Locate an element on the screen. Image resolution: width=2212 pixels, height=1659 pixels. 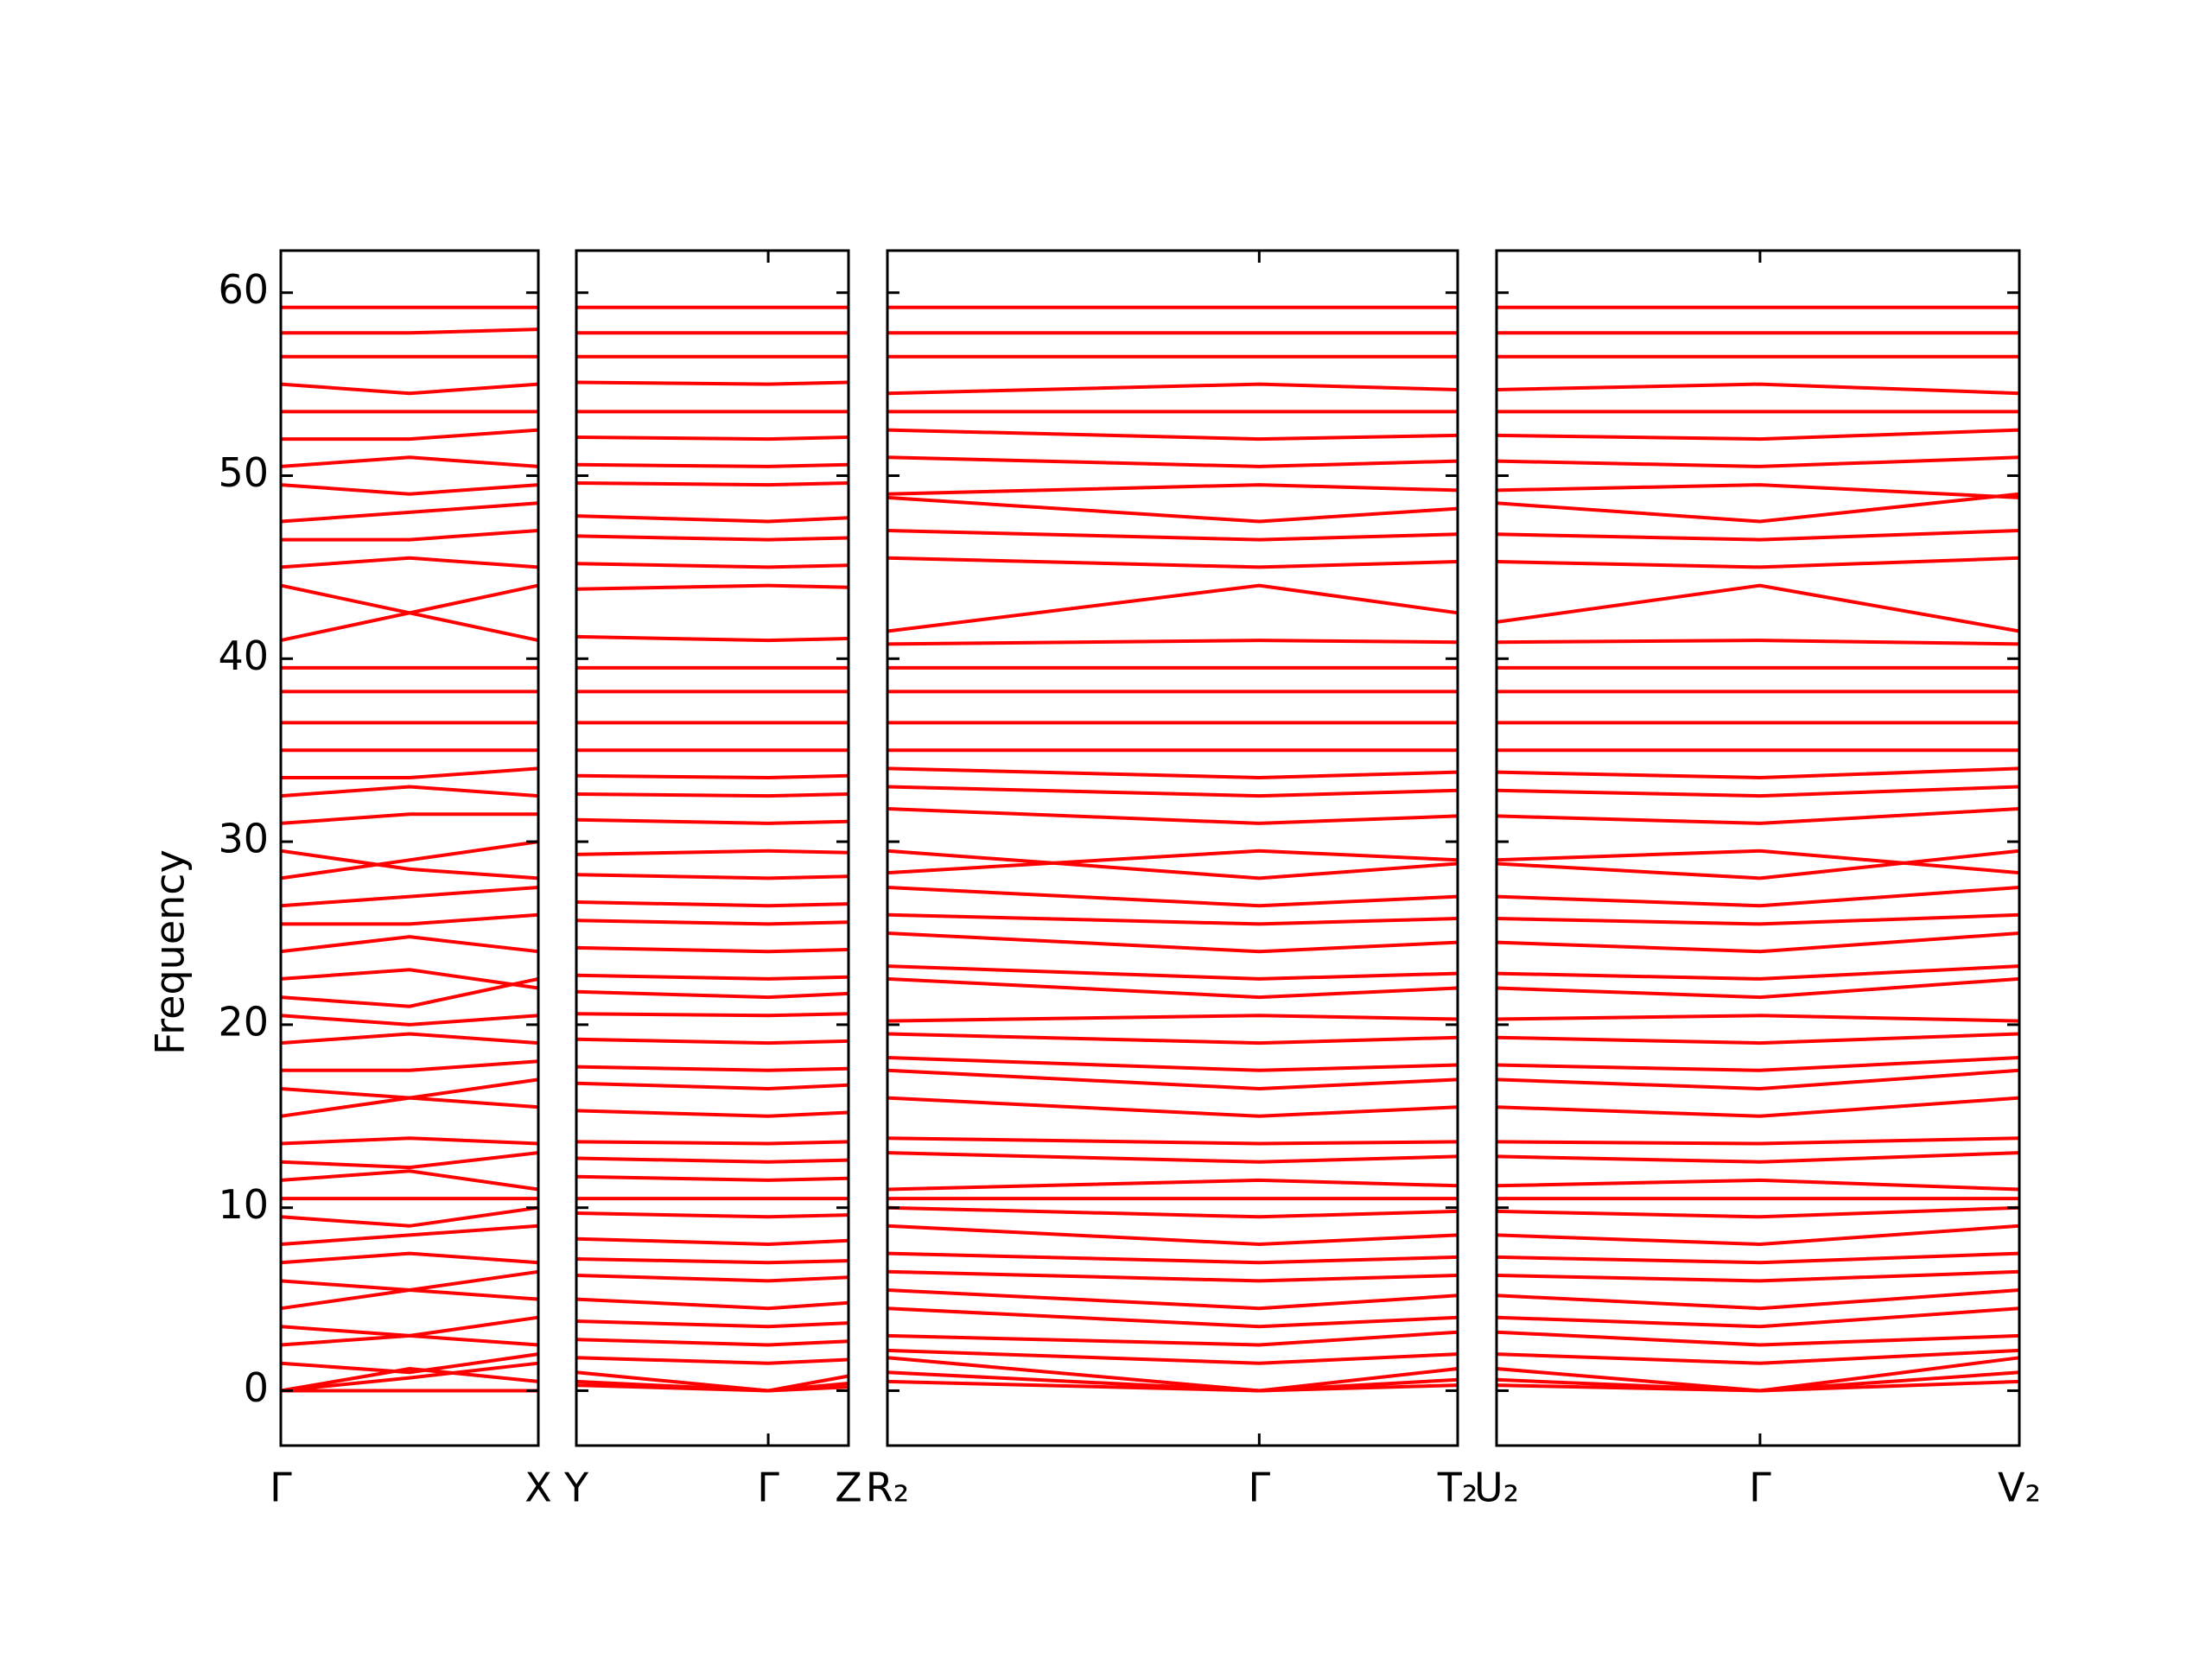
y-tick-label: 10 is located at coordinates (243, 1204).